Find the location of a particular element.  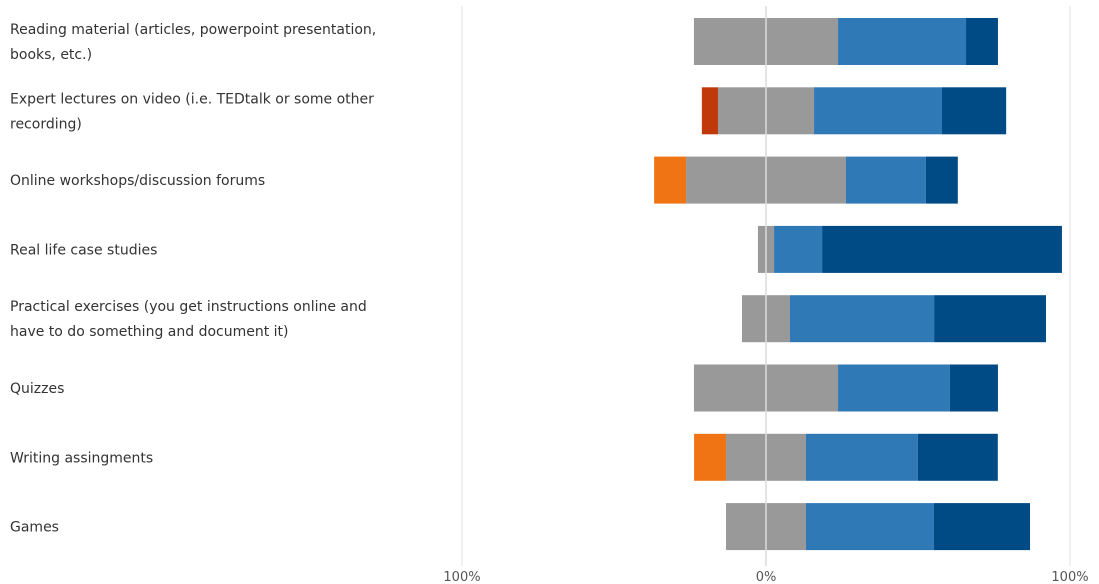

category-label-line: recording) is located at coordinates (46, 124).